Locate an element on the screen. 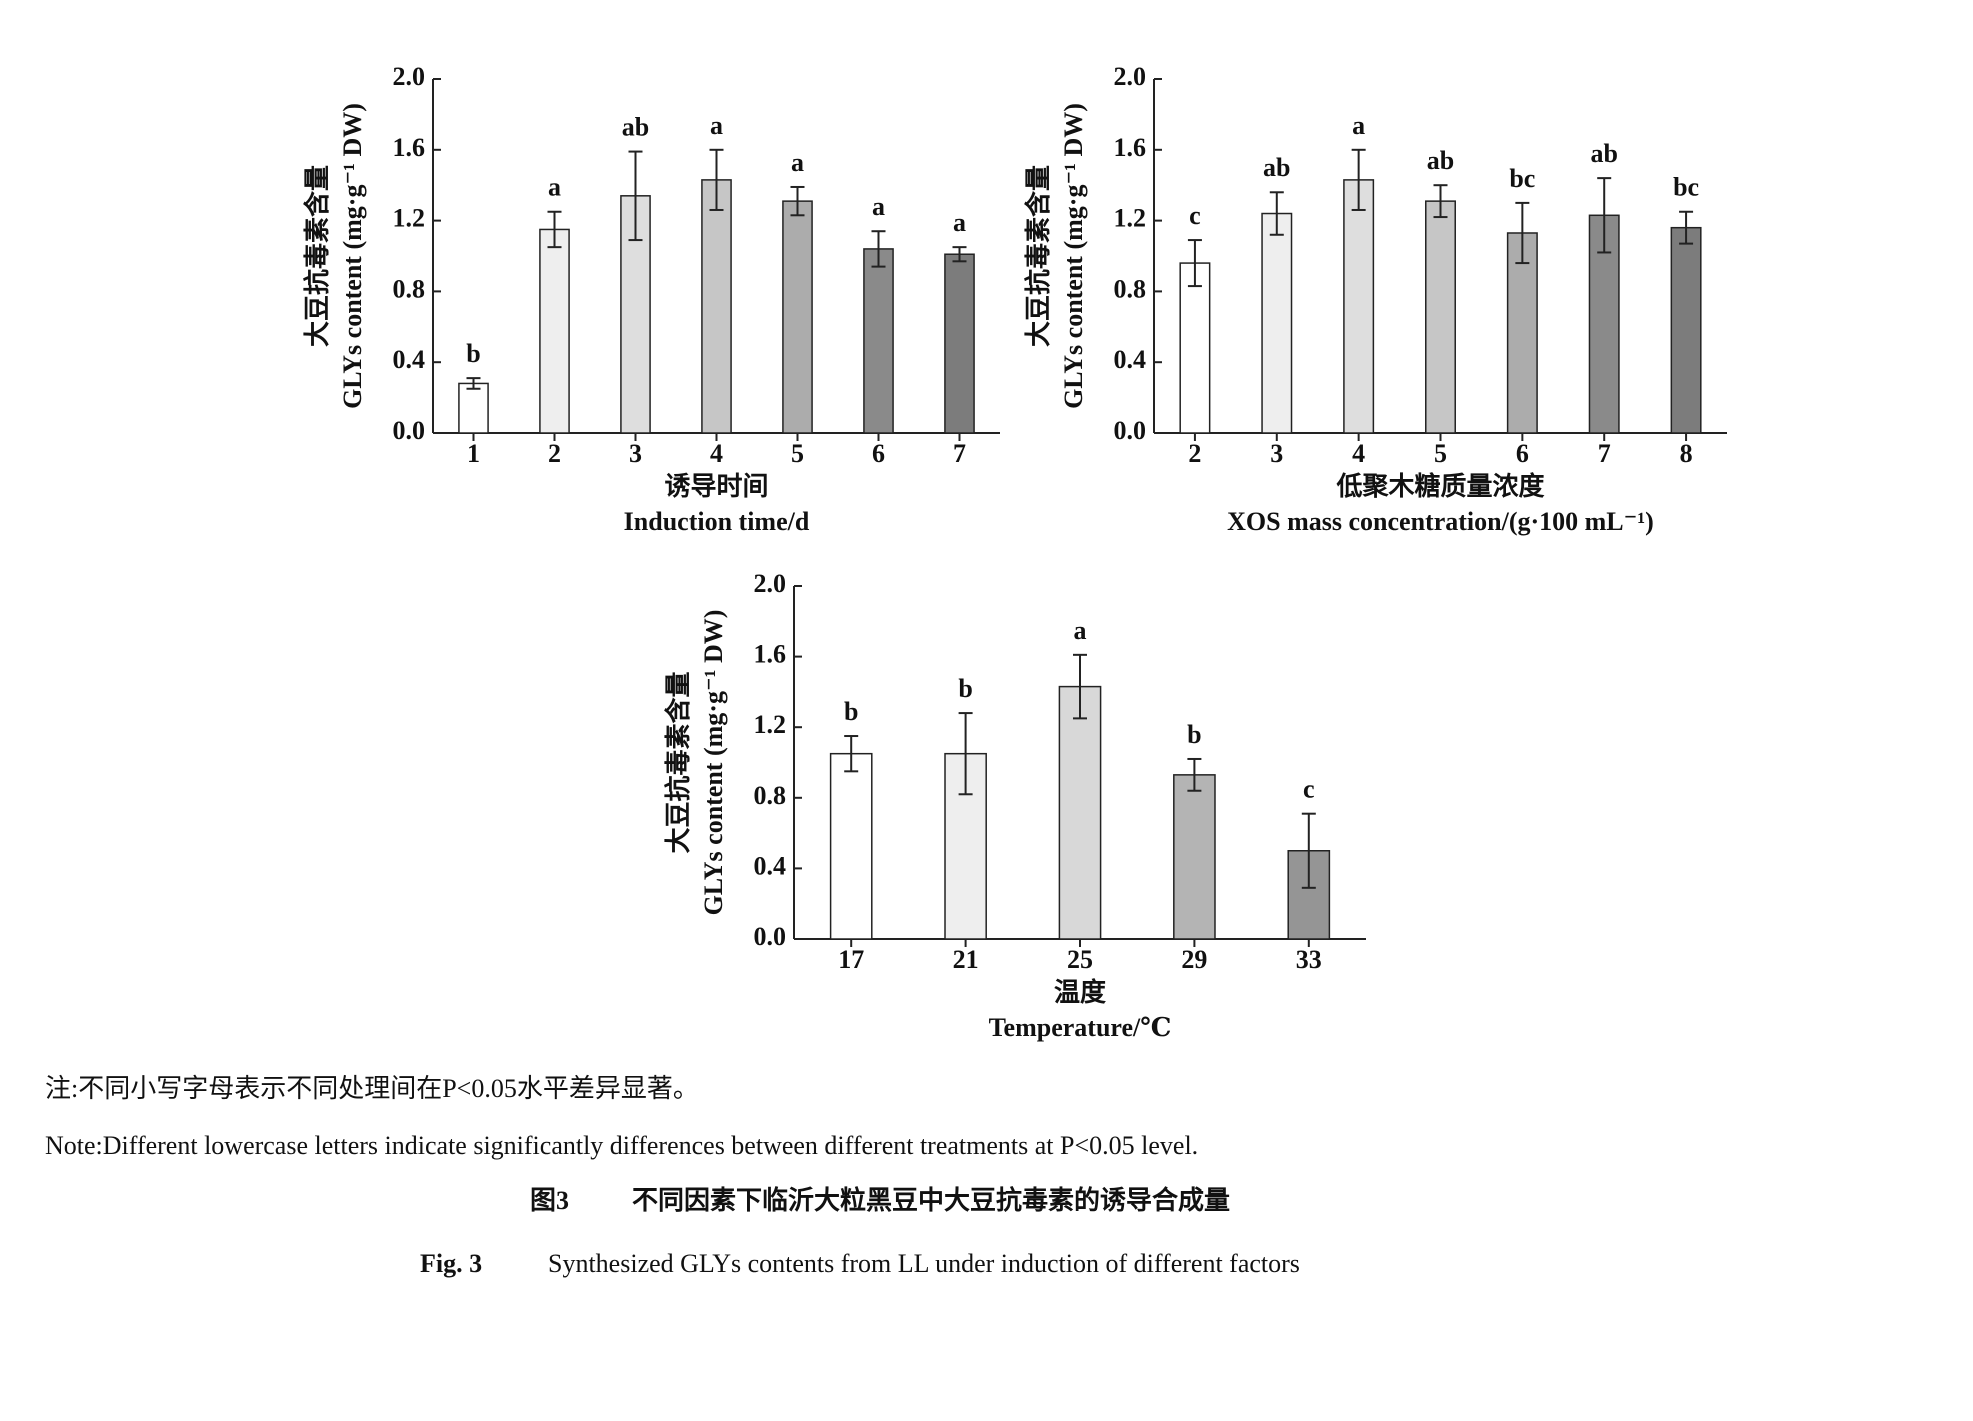 This screenshot has height=1421, width=1973. x-tick-label: 25 is located at coordinates (1080, 959).